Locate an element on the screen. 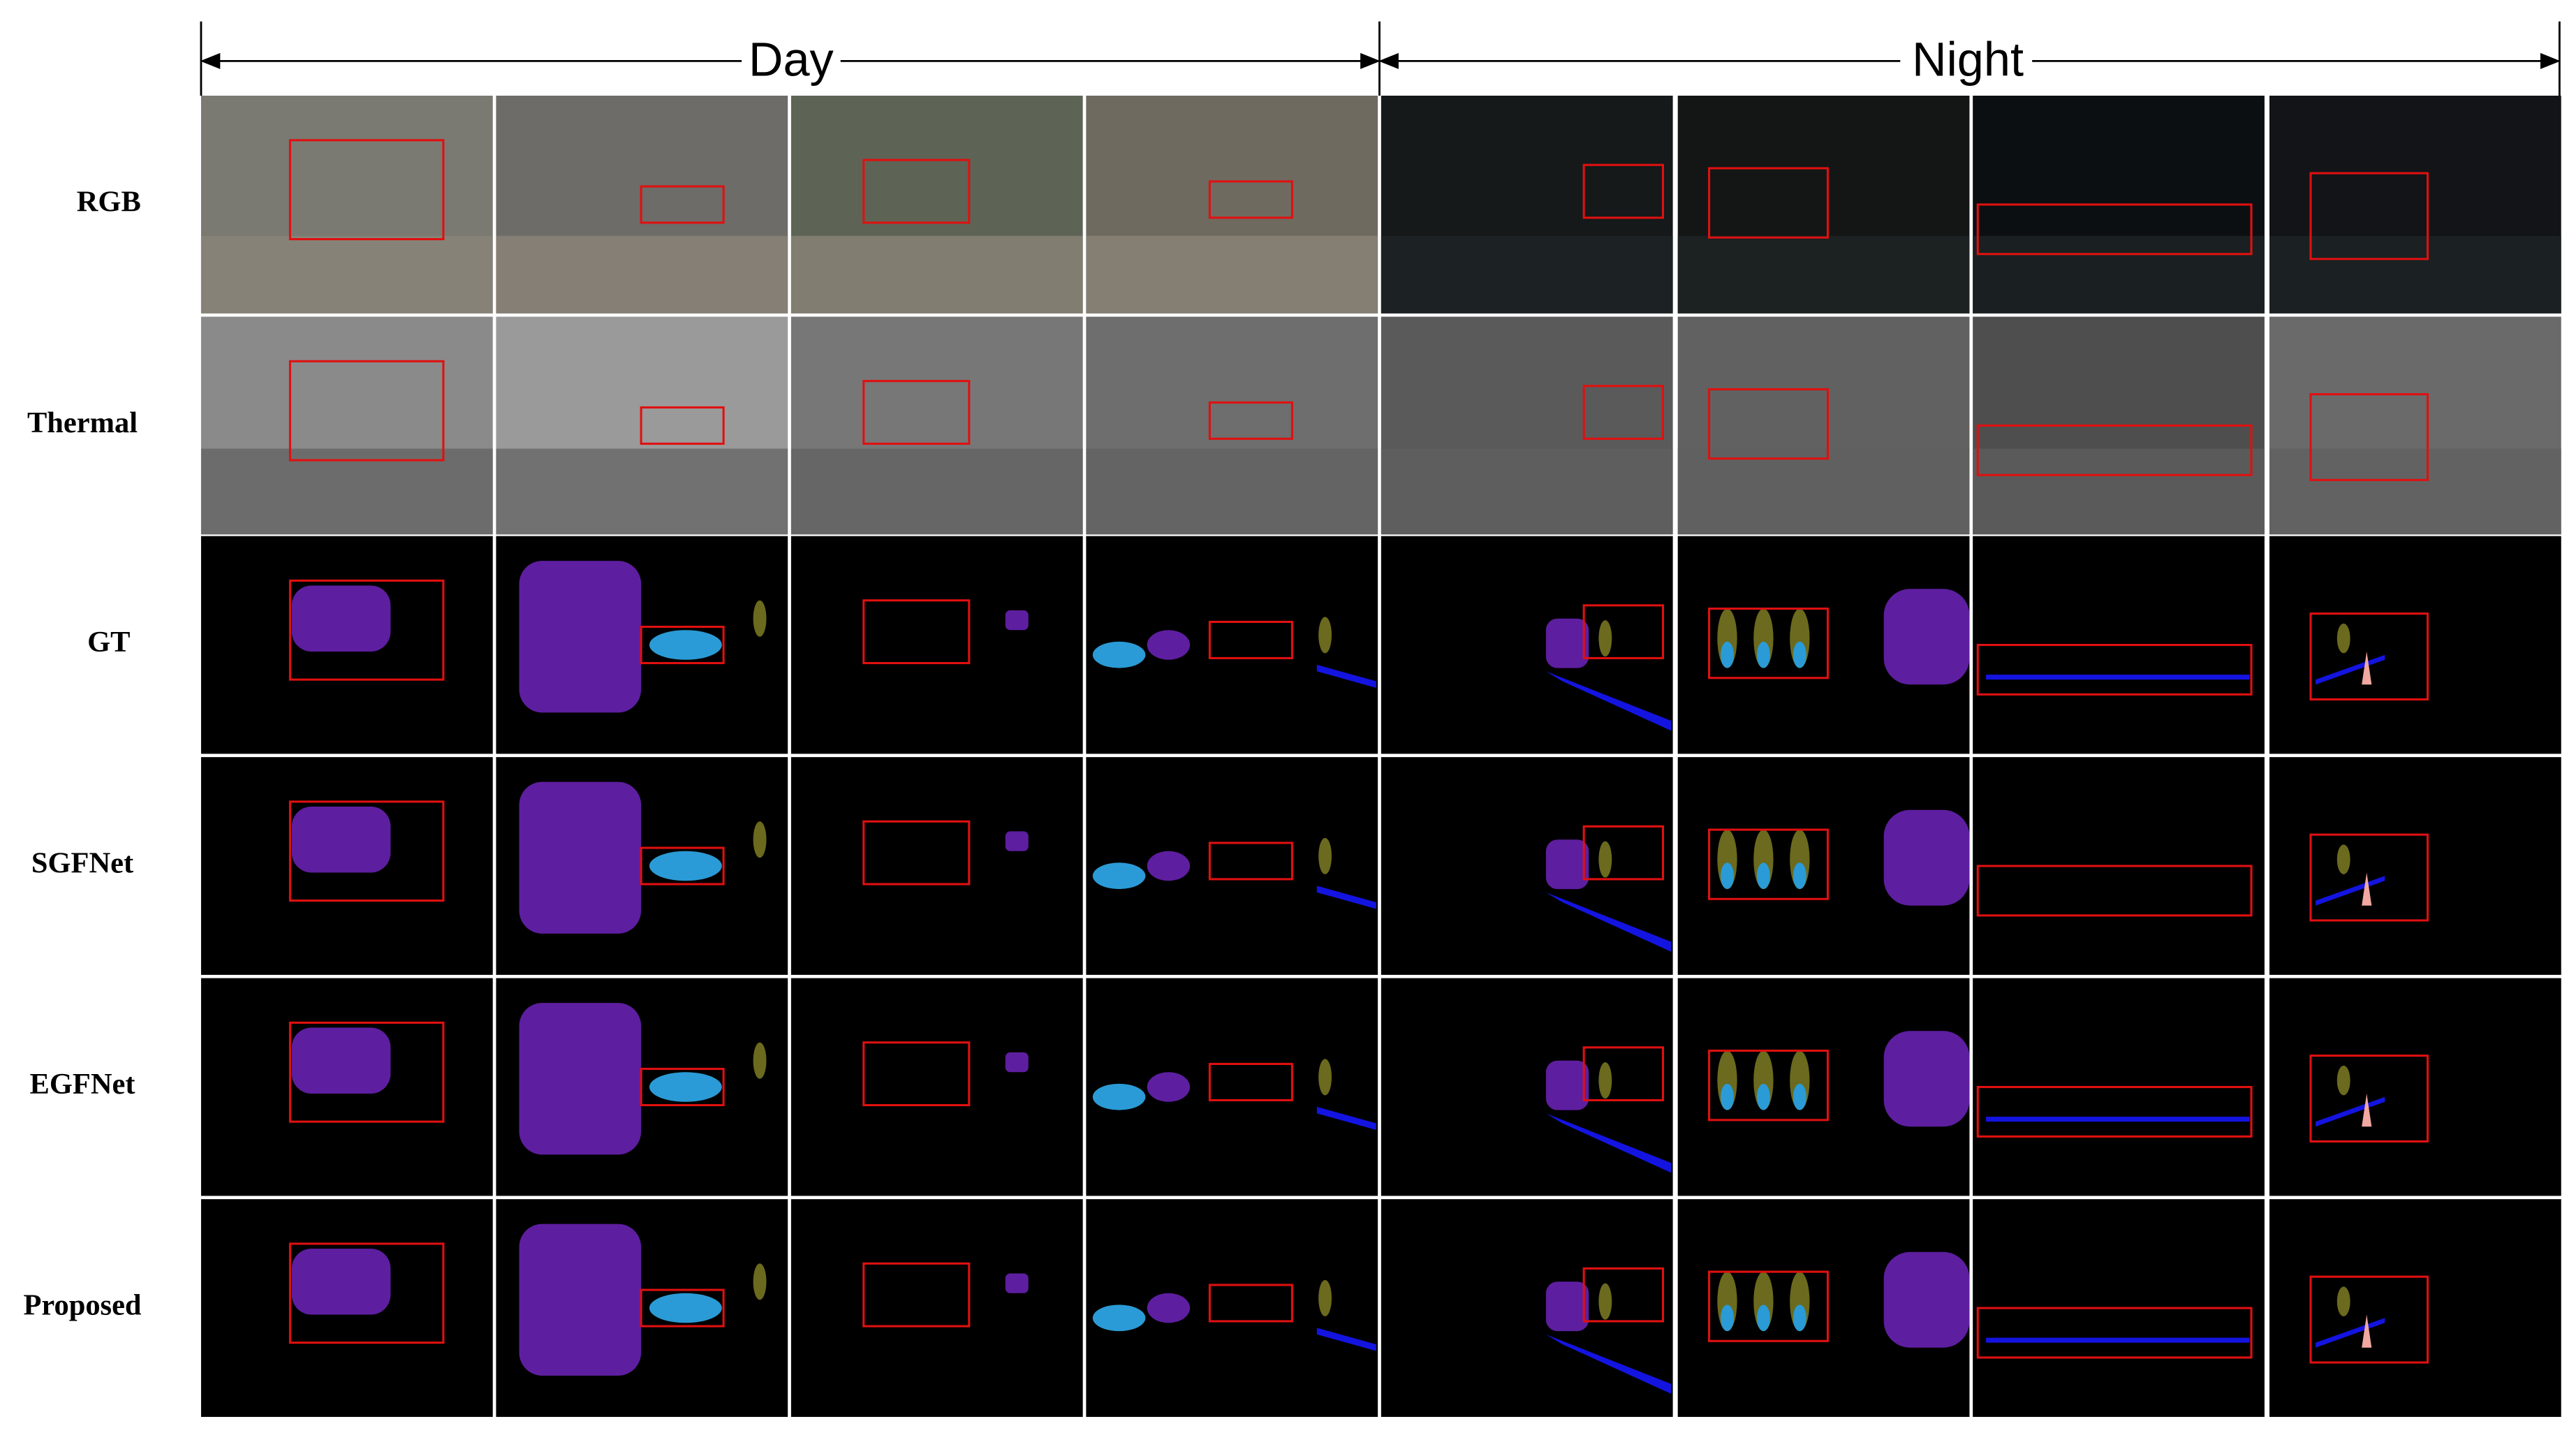 The height and width of the screenshot is (1440, 2576). row-label: EGFNet is located at coordinates (82, 1084).